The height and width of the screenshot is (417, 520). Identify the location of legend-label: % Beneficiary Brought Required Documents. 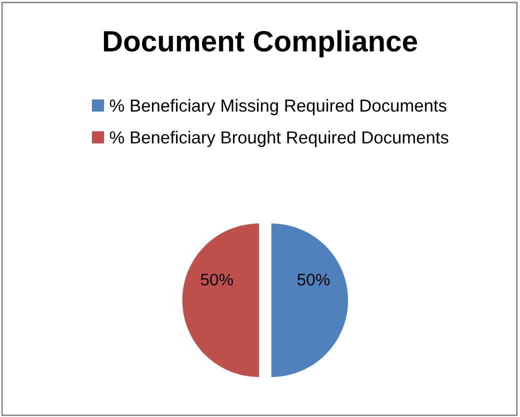
(279, 139).